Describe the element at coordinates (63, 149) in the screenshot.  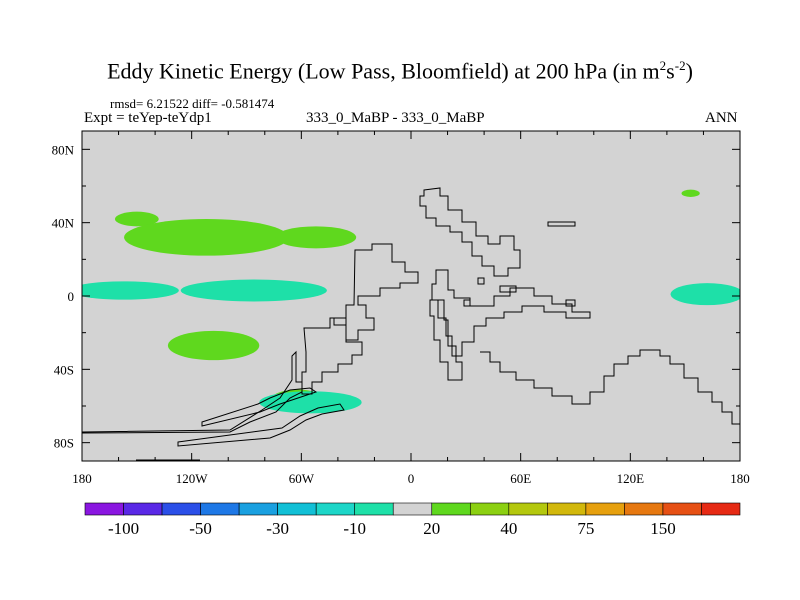
I see `y-tick-label: 80N` at that location.